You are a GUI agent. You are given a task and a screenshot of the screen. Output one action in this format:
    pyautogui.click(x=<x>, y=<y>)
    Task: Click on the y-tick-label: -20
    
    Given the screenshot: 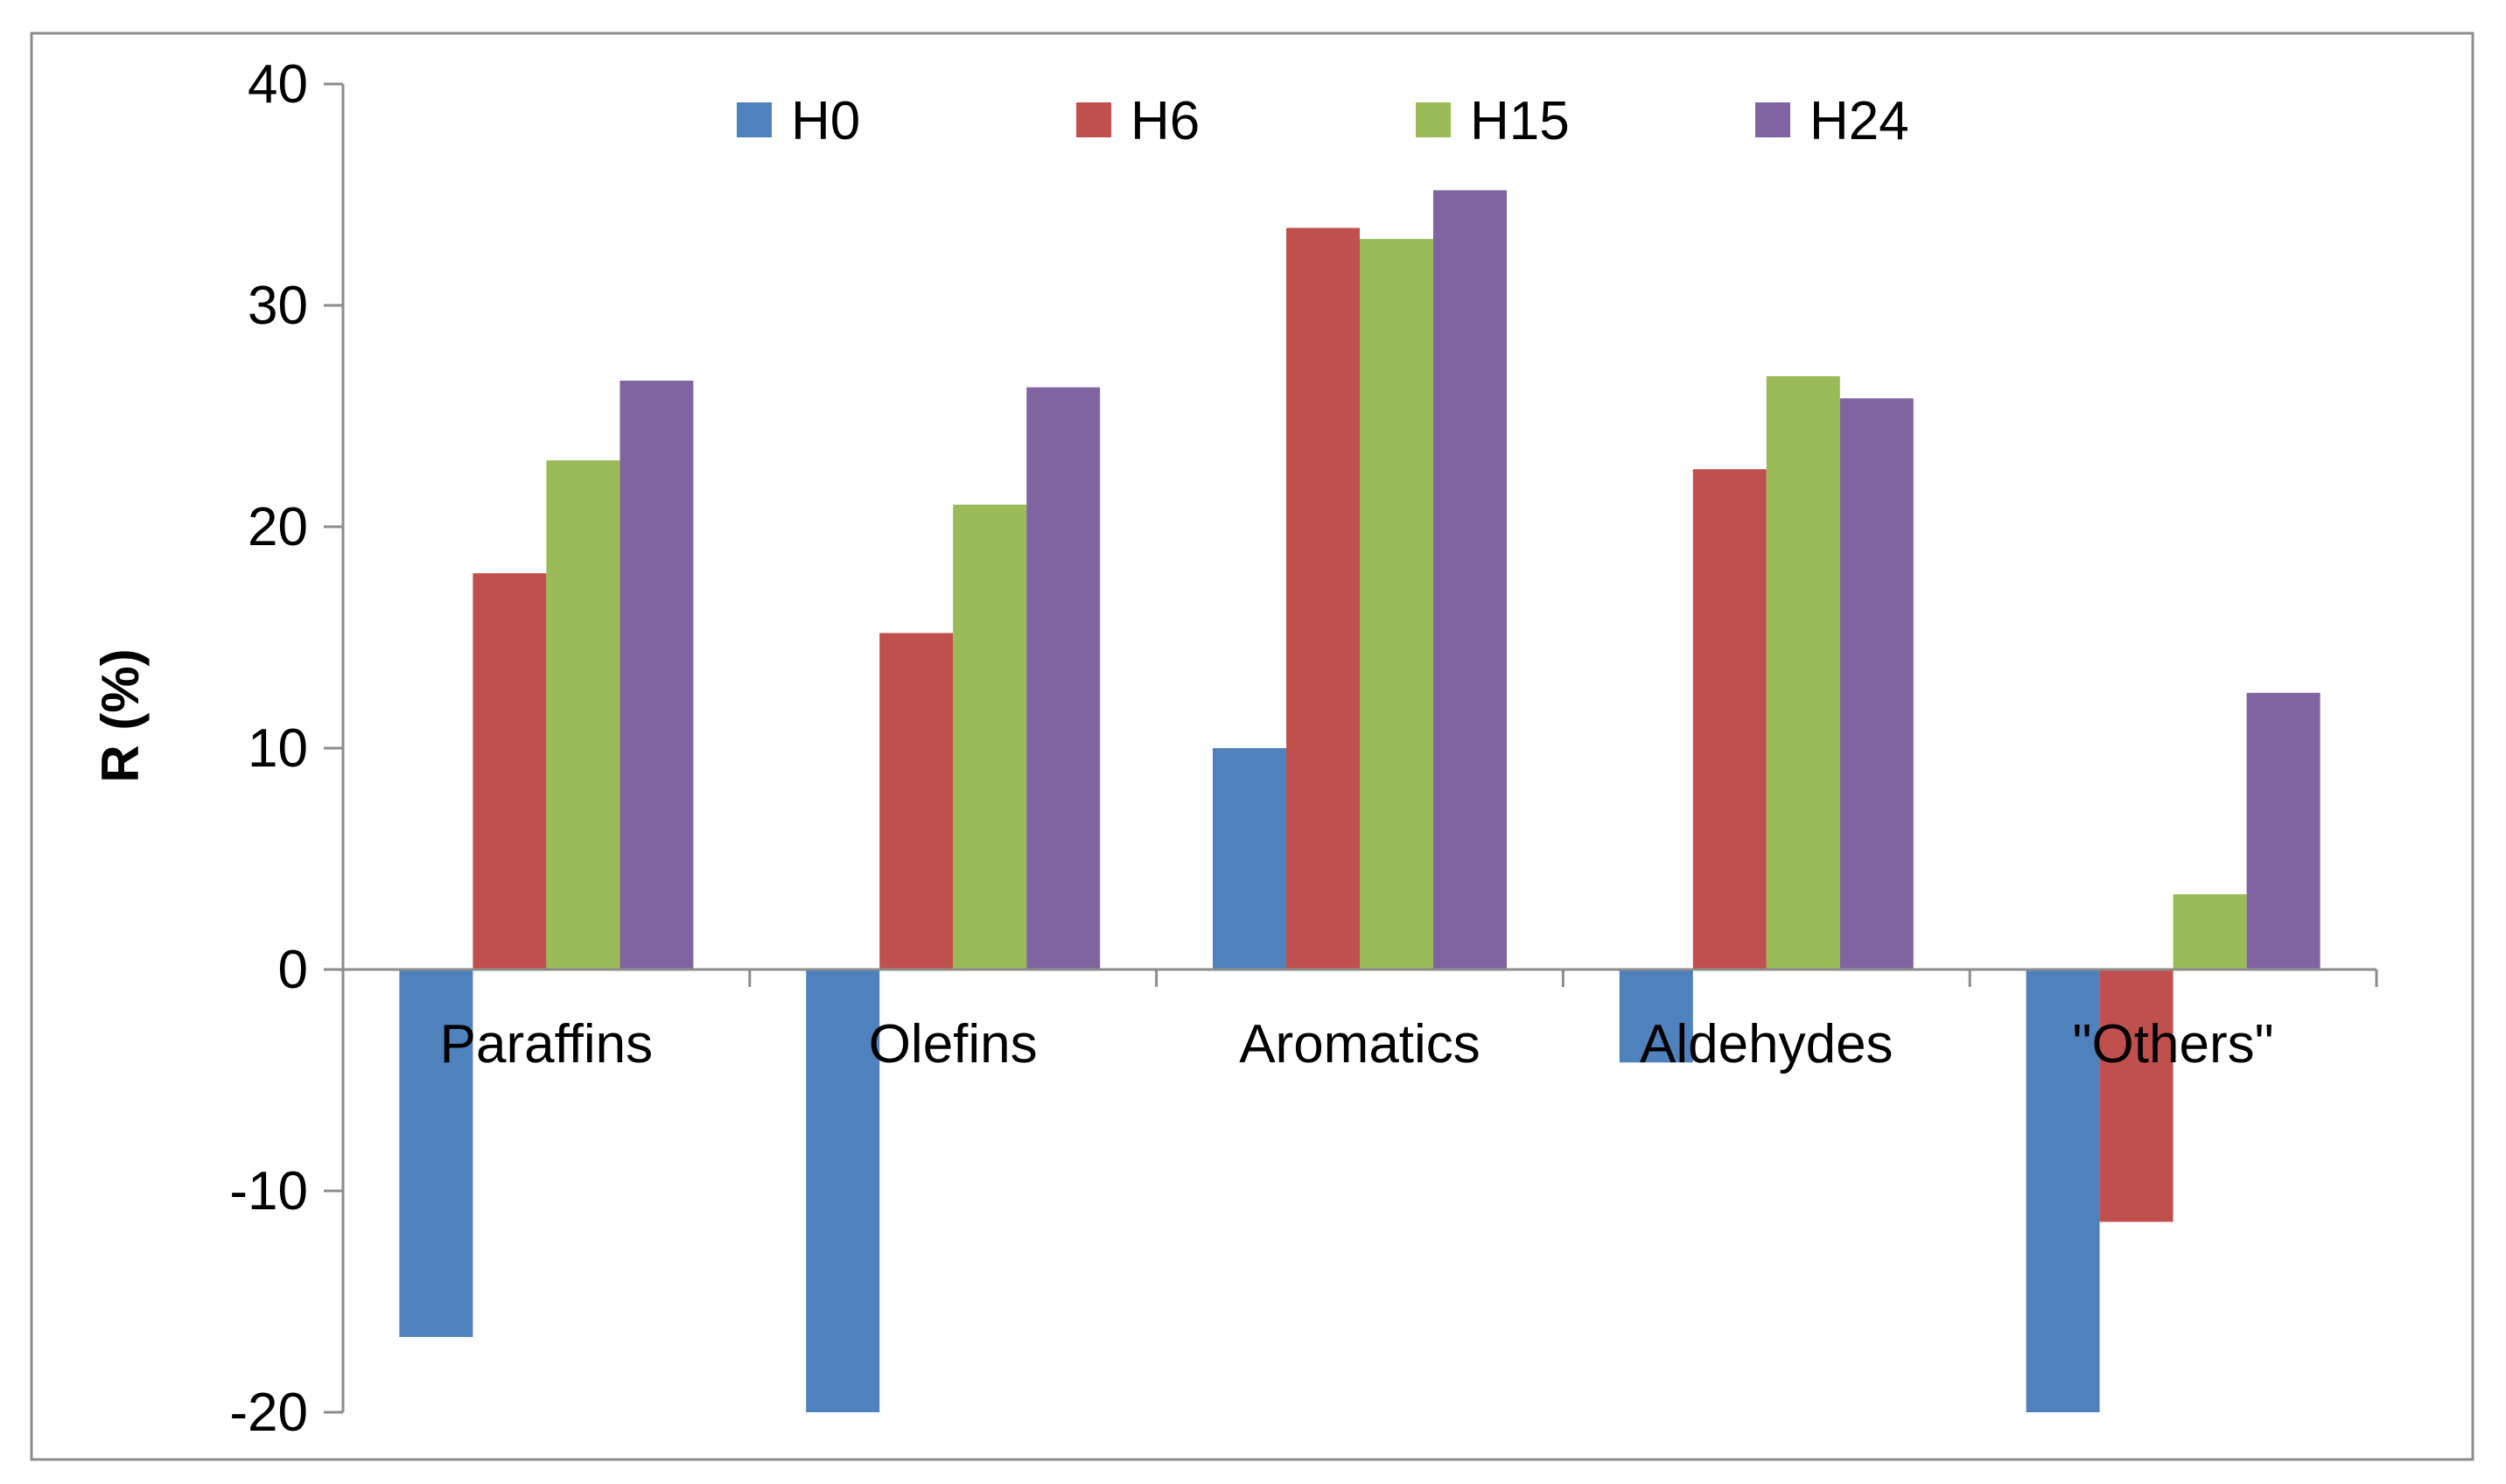 What is the action you would take?
    pyautogui.click(x=268, y=1412)
    